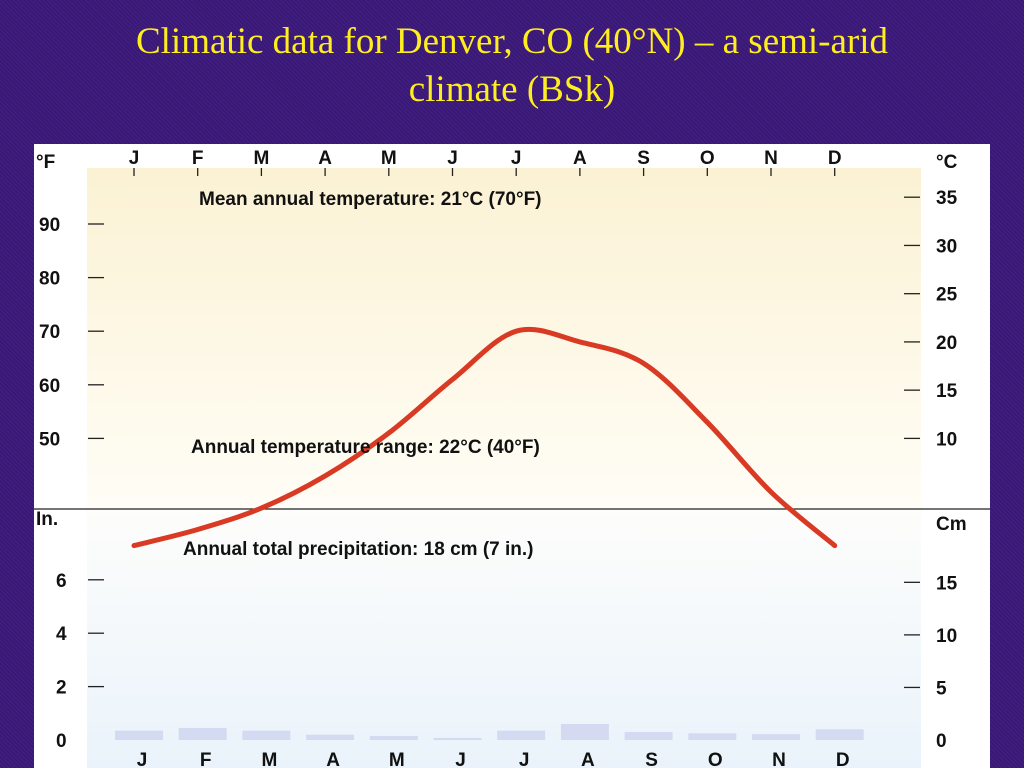 This screenshot has height=768, width=1024. What do you see at coordinates (947, 198) in the screenshot?
I see `celsius-tick-label: 35` at bounding box center [947, 198].